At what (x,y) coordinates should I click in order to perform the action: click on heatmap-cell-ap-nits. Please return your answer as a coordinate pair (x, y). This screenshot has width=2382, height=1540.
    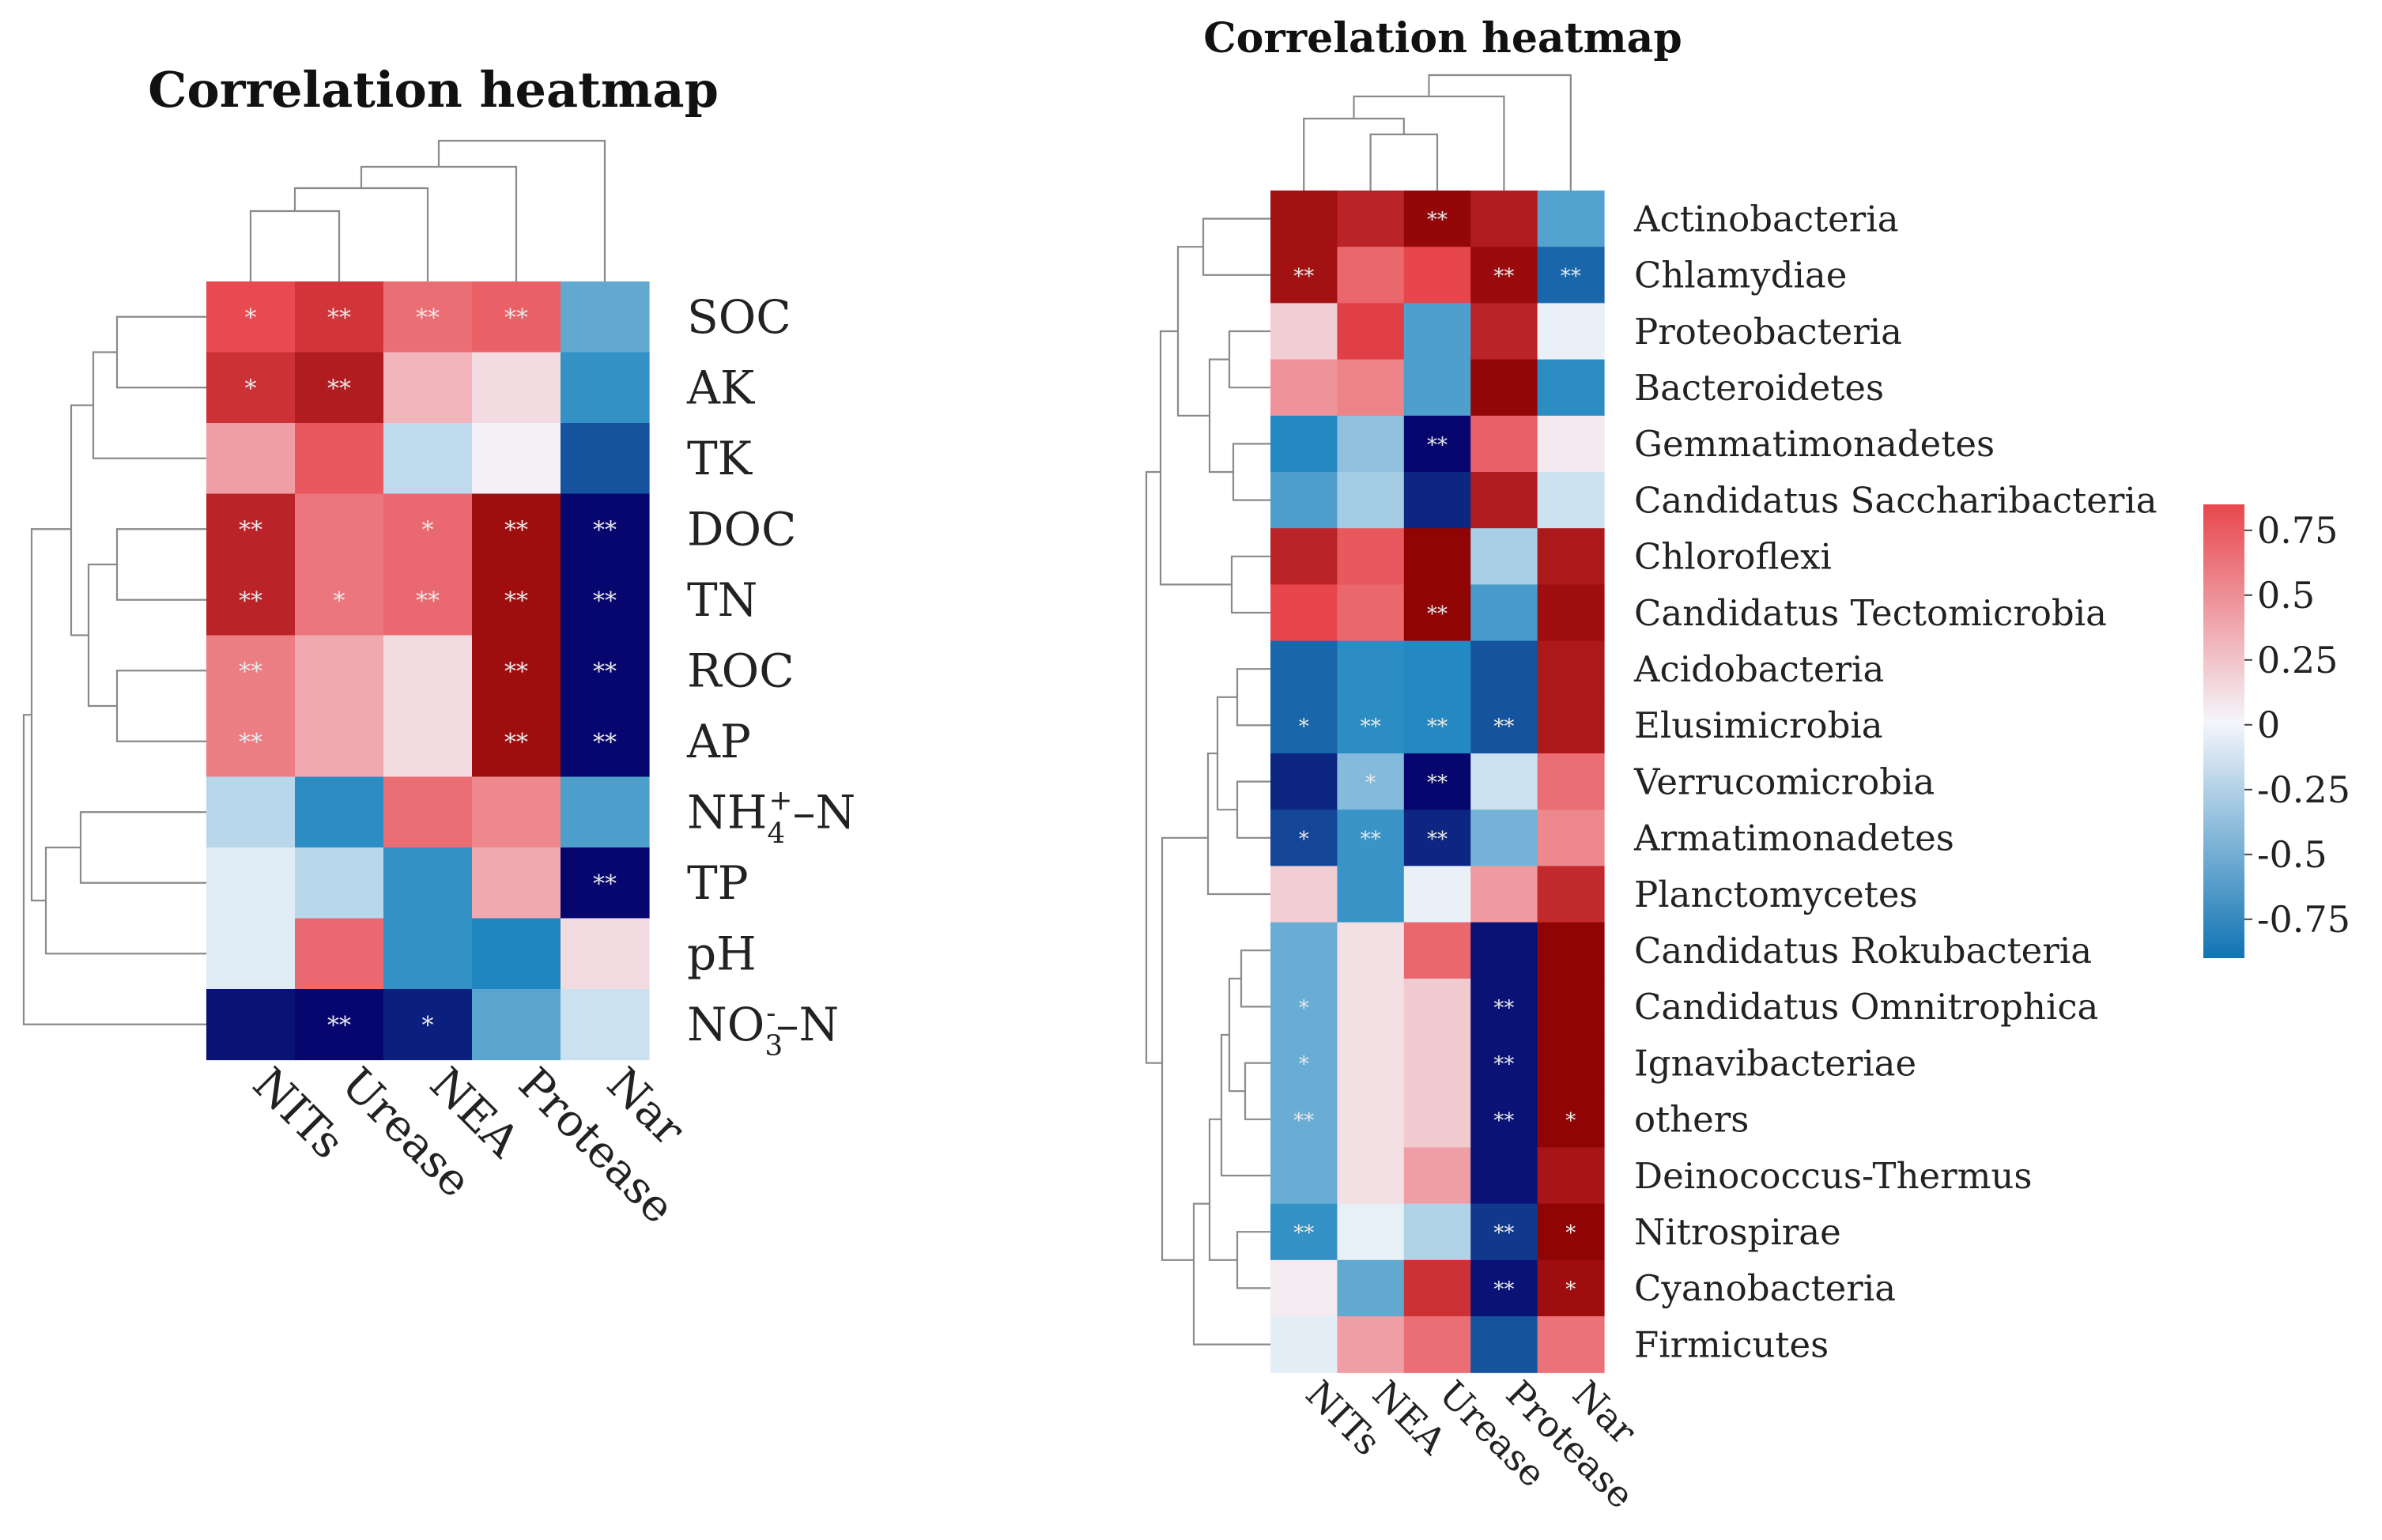
    Looking at the image, I should click on (251, 742).